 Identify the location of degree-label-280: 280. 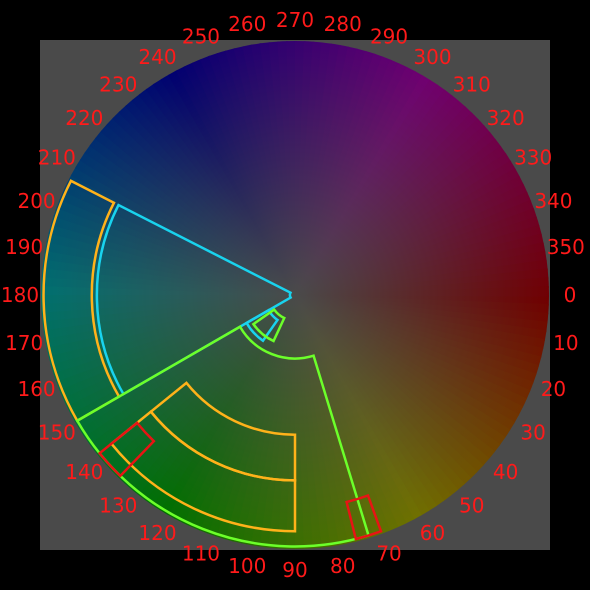
(343, 24).